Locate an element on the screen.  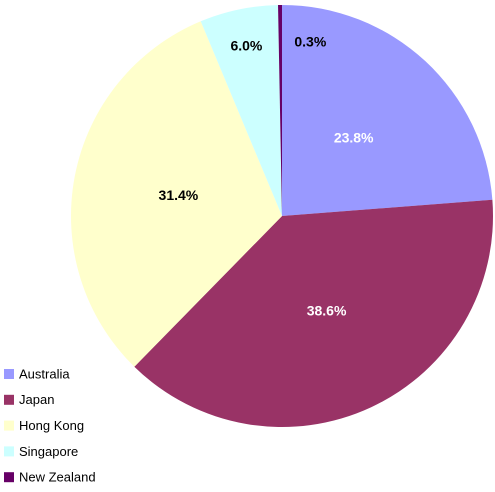
data-label: 31.4% is located at coordinates (179, 195).